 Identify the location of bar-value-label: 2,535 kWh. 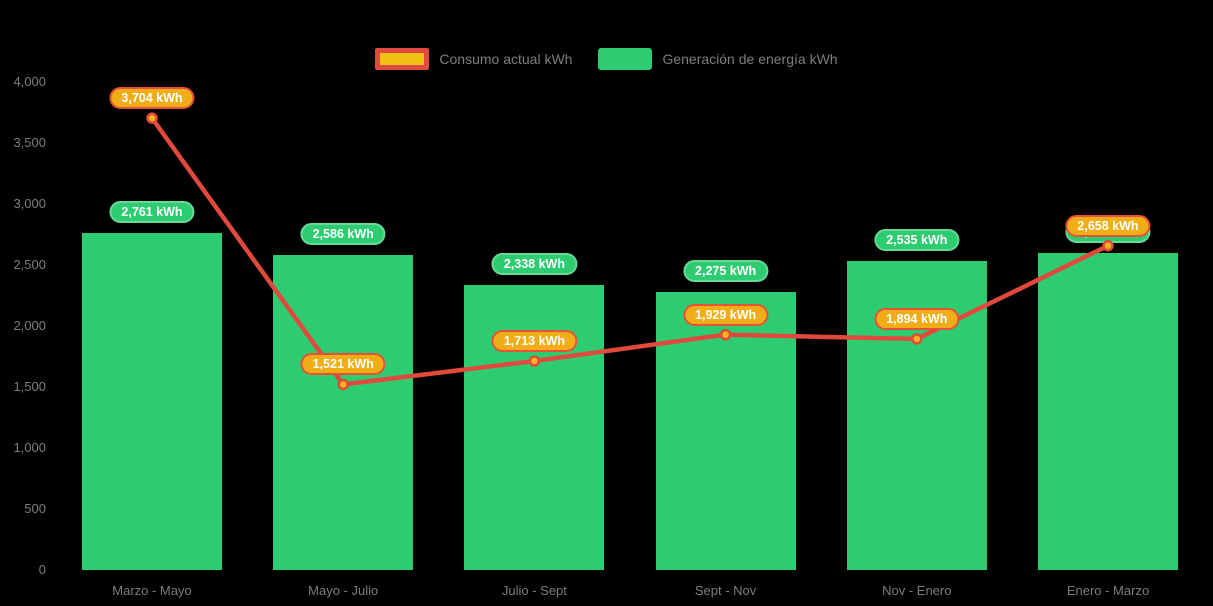
(917, 239).